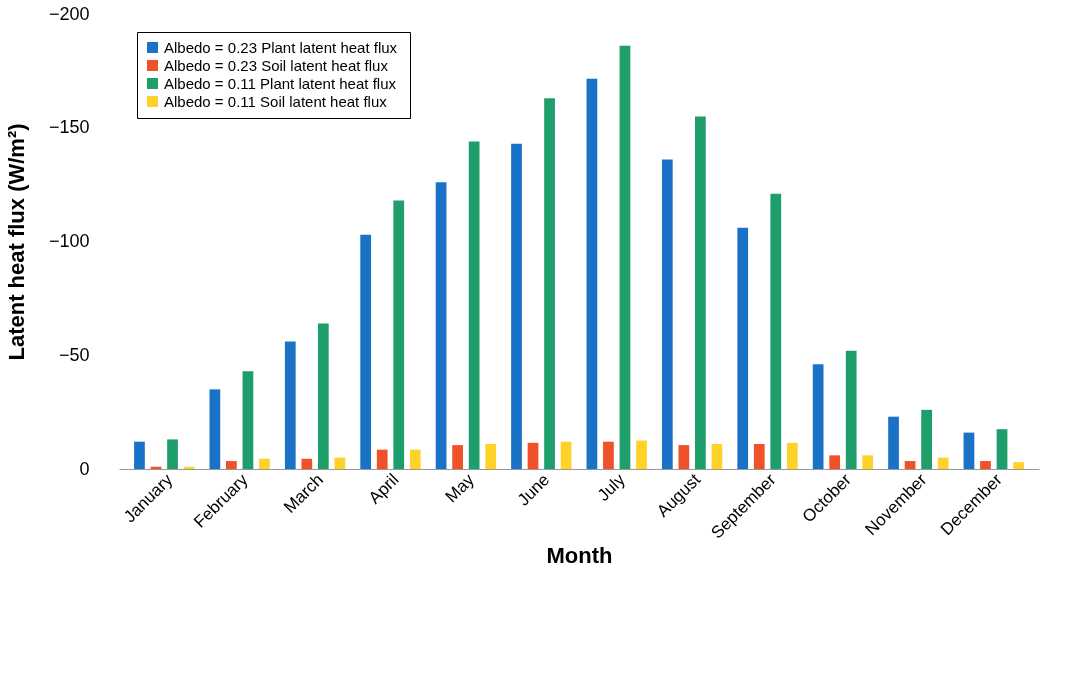 The width and height of the screenshot is (1084, 679). What do you see at coordinates (69, 241) in the screenshot?
I see `y-tick-label: −100` at bounding box center [69, 241].